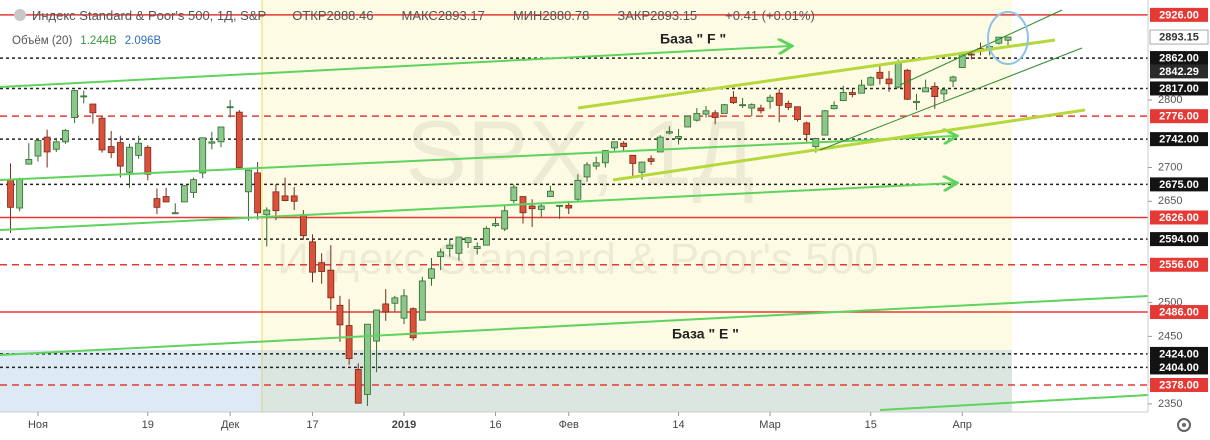  I want to click on x-tick-label: 17, so click(312, 425).